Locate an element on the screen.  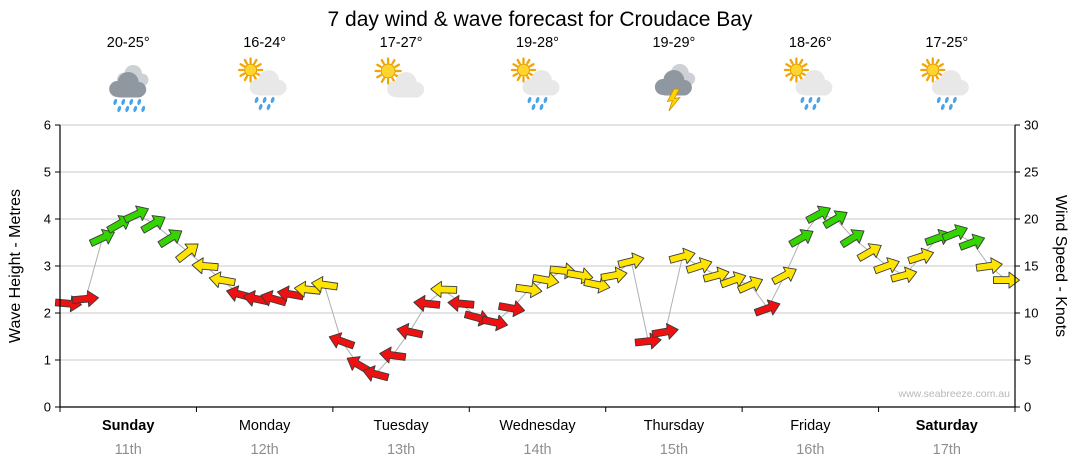
left-tick-label: 4 is located at coordinates (47, 219).